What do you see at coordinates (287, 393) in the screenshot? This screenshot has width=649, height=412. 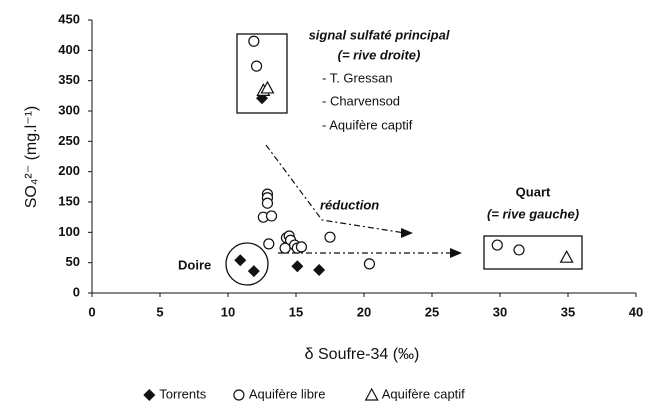 I see `legend-label: Aquifère libre` at bounding box center [287, 393].